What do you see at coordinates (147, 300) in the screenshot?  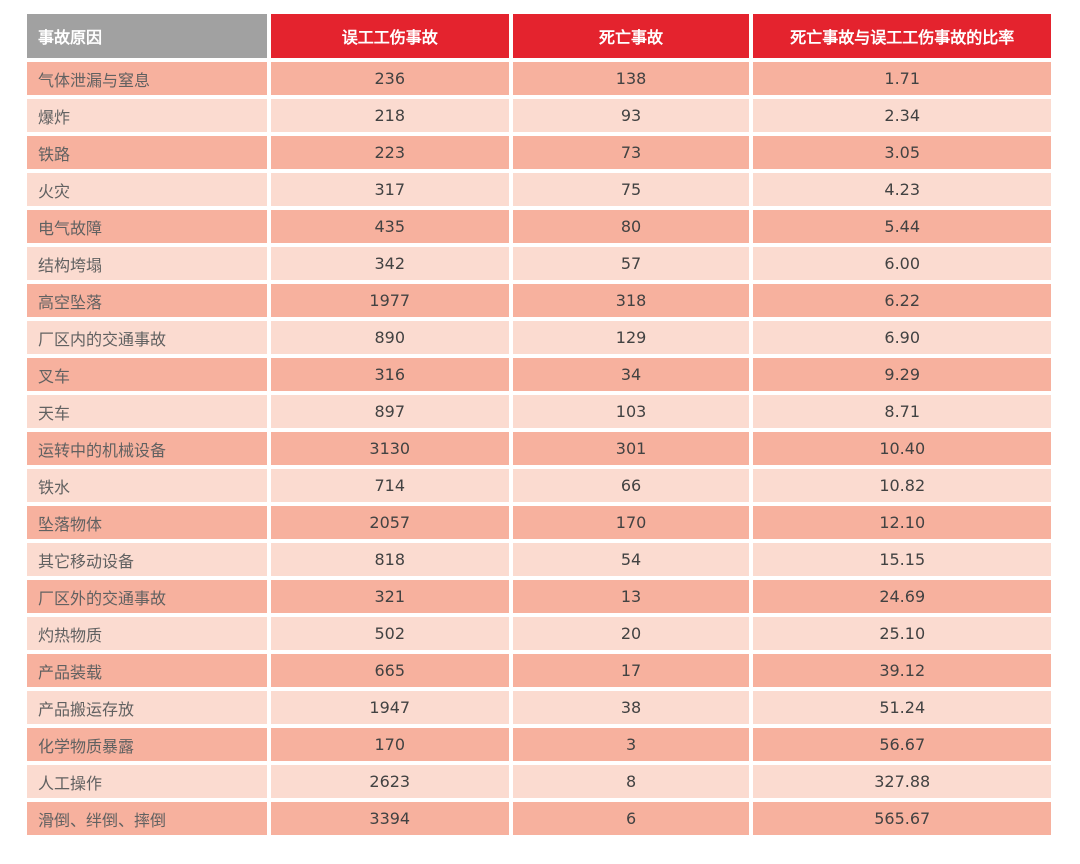 I see `cause-cell: 高空坠落` at bounding box center [147, 300].